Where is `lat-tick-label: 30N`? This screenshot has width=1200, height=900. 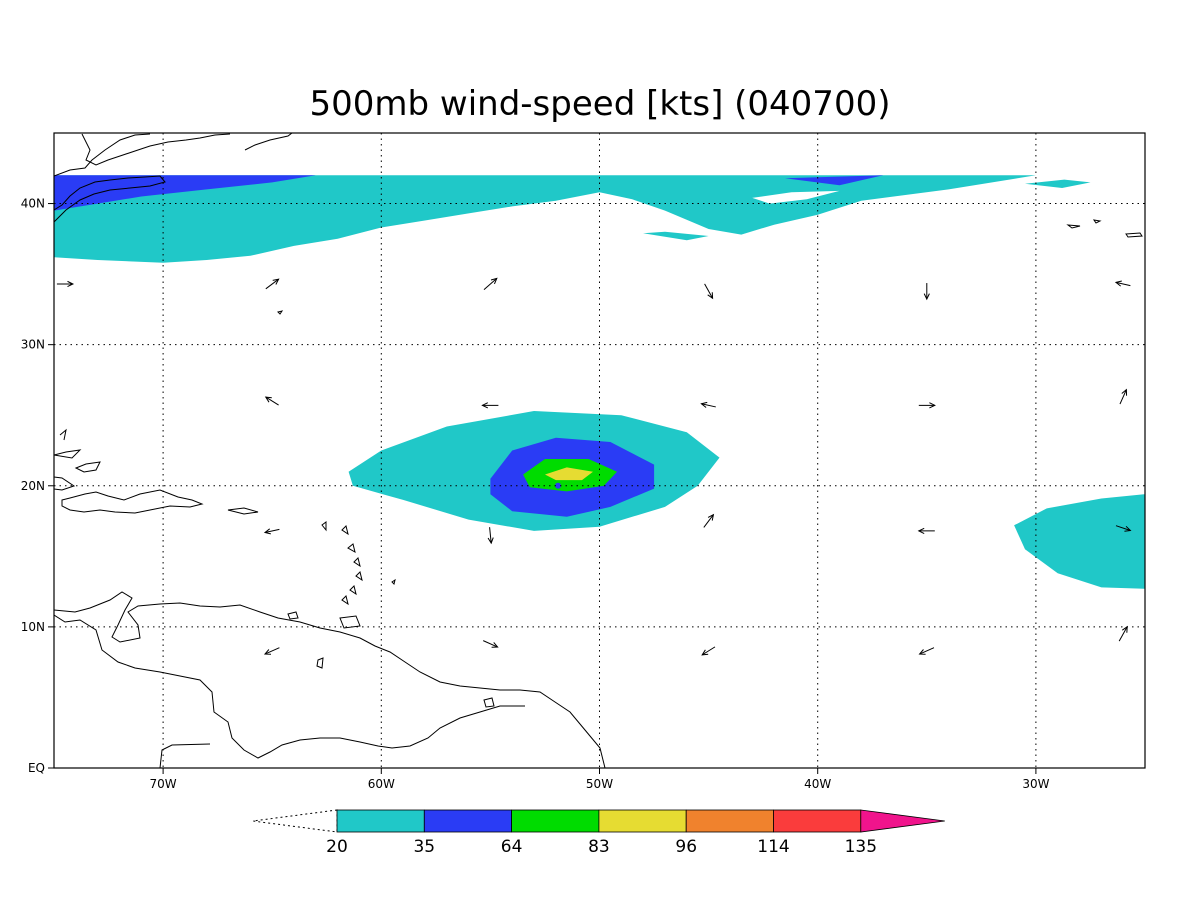
lat-tick-label: 30N is located at coordinates (33, 345).